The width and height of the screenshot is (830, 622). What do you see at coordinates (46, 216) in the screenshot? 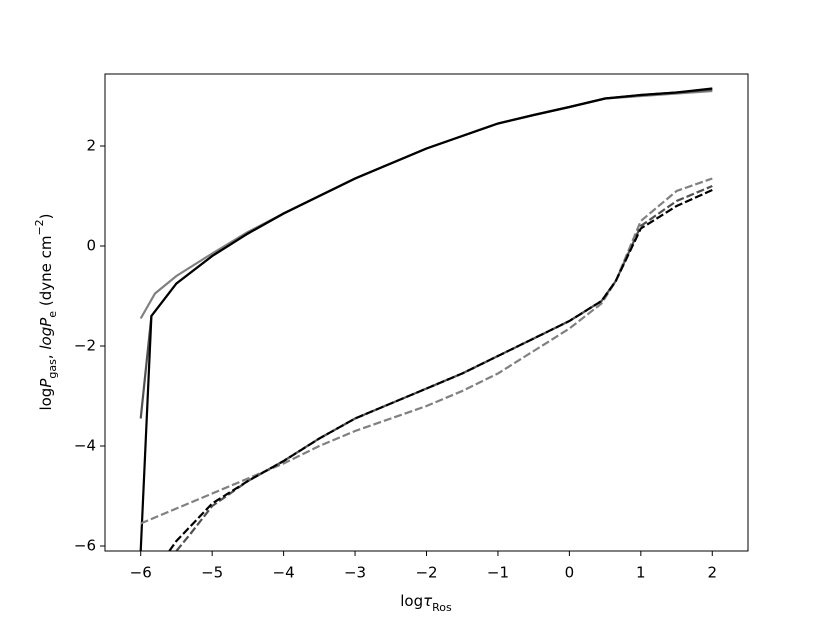
I see `label-part: )` at bounding box center [46, 216].